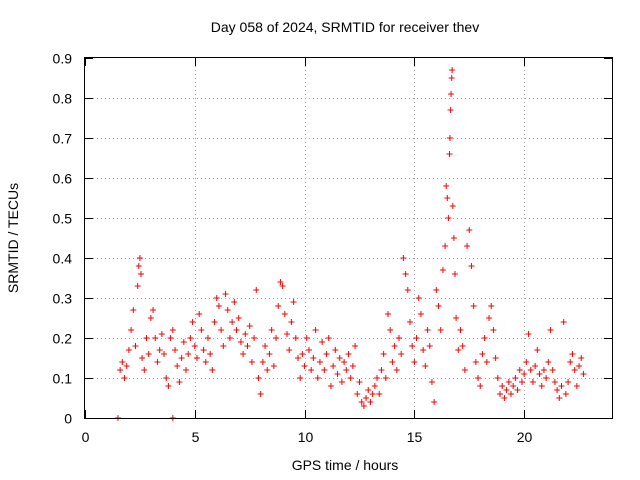 Image resolution: width=640 pixels, height=480 pixels. Describe the element at coordinates (196, 437) in the screenshot. I see `x-tick-label: 5` at that location.